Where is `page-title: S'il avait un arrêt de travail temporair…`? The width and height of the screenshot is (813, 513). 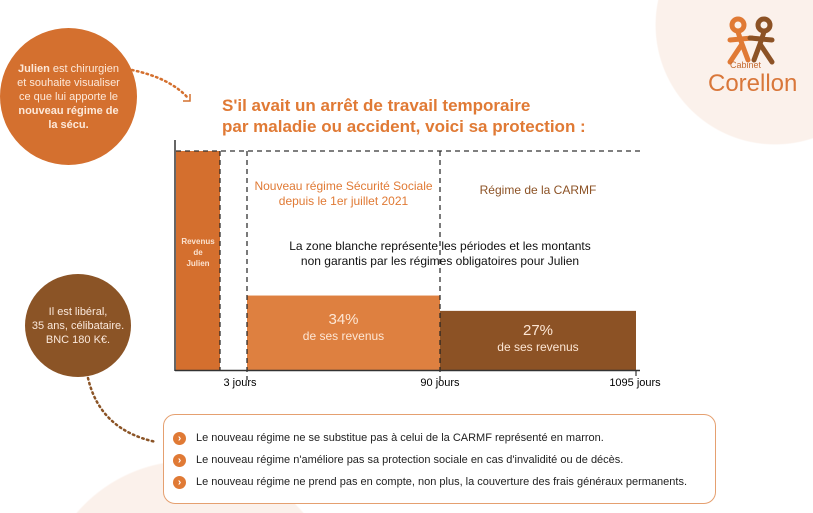
page-title: S'il avait un arrêt de travail temporair… is located at coordinates (404, 116).